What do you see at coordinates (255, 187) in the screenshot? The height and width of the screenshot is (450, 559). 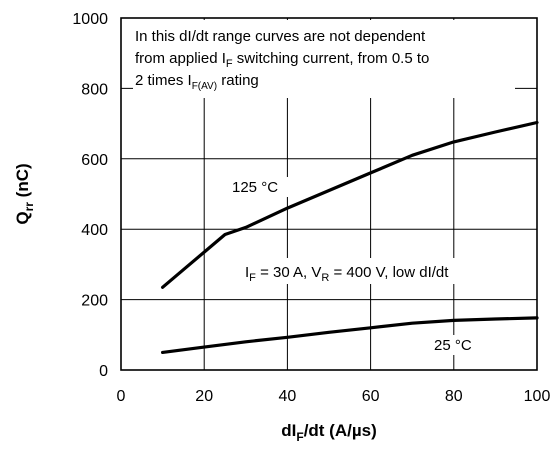 I see `series-label-125c: 125 °C` at bounding box center [255, 187].